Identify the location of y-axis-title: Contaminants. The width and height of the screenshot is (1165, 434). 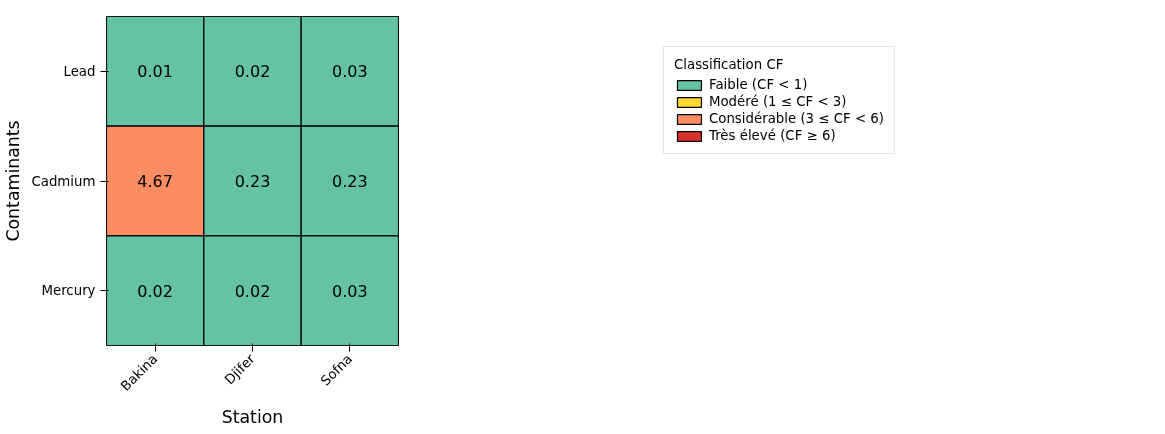
(13, 181).